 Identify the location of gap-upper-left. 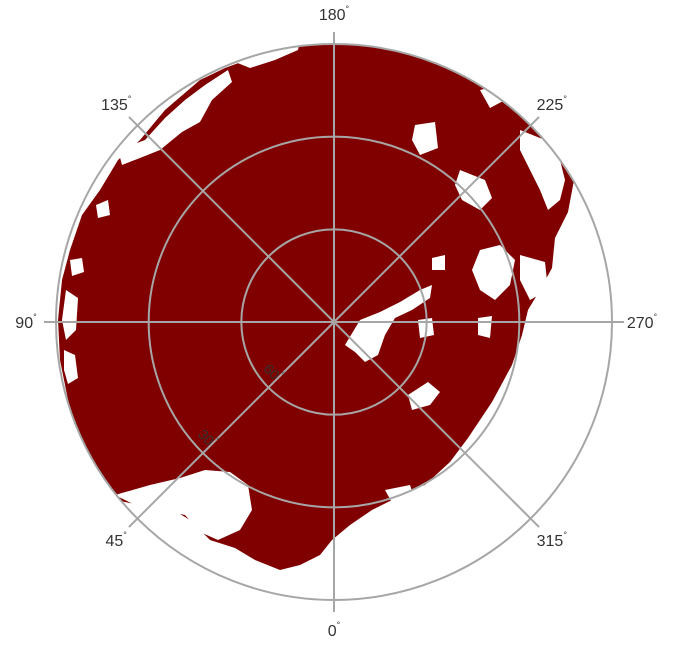
(175, 117).